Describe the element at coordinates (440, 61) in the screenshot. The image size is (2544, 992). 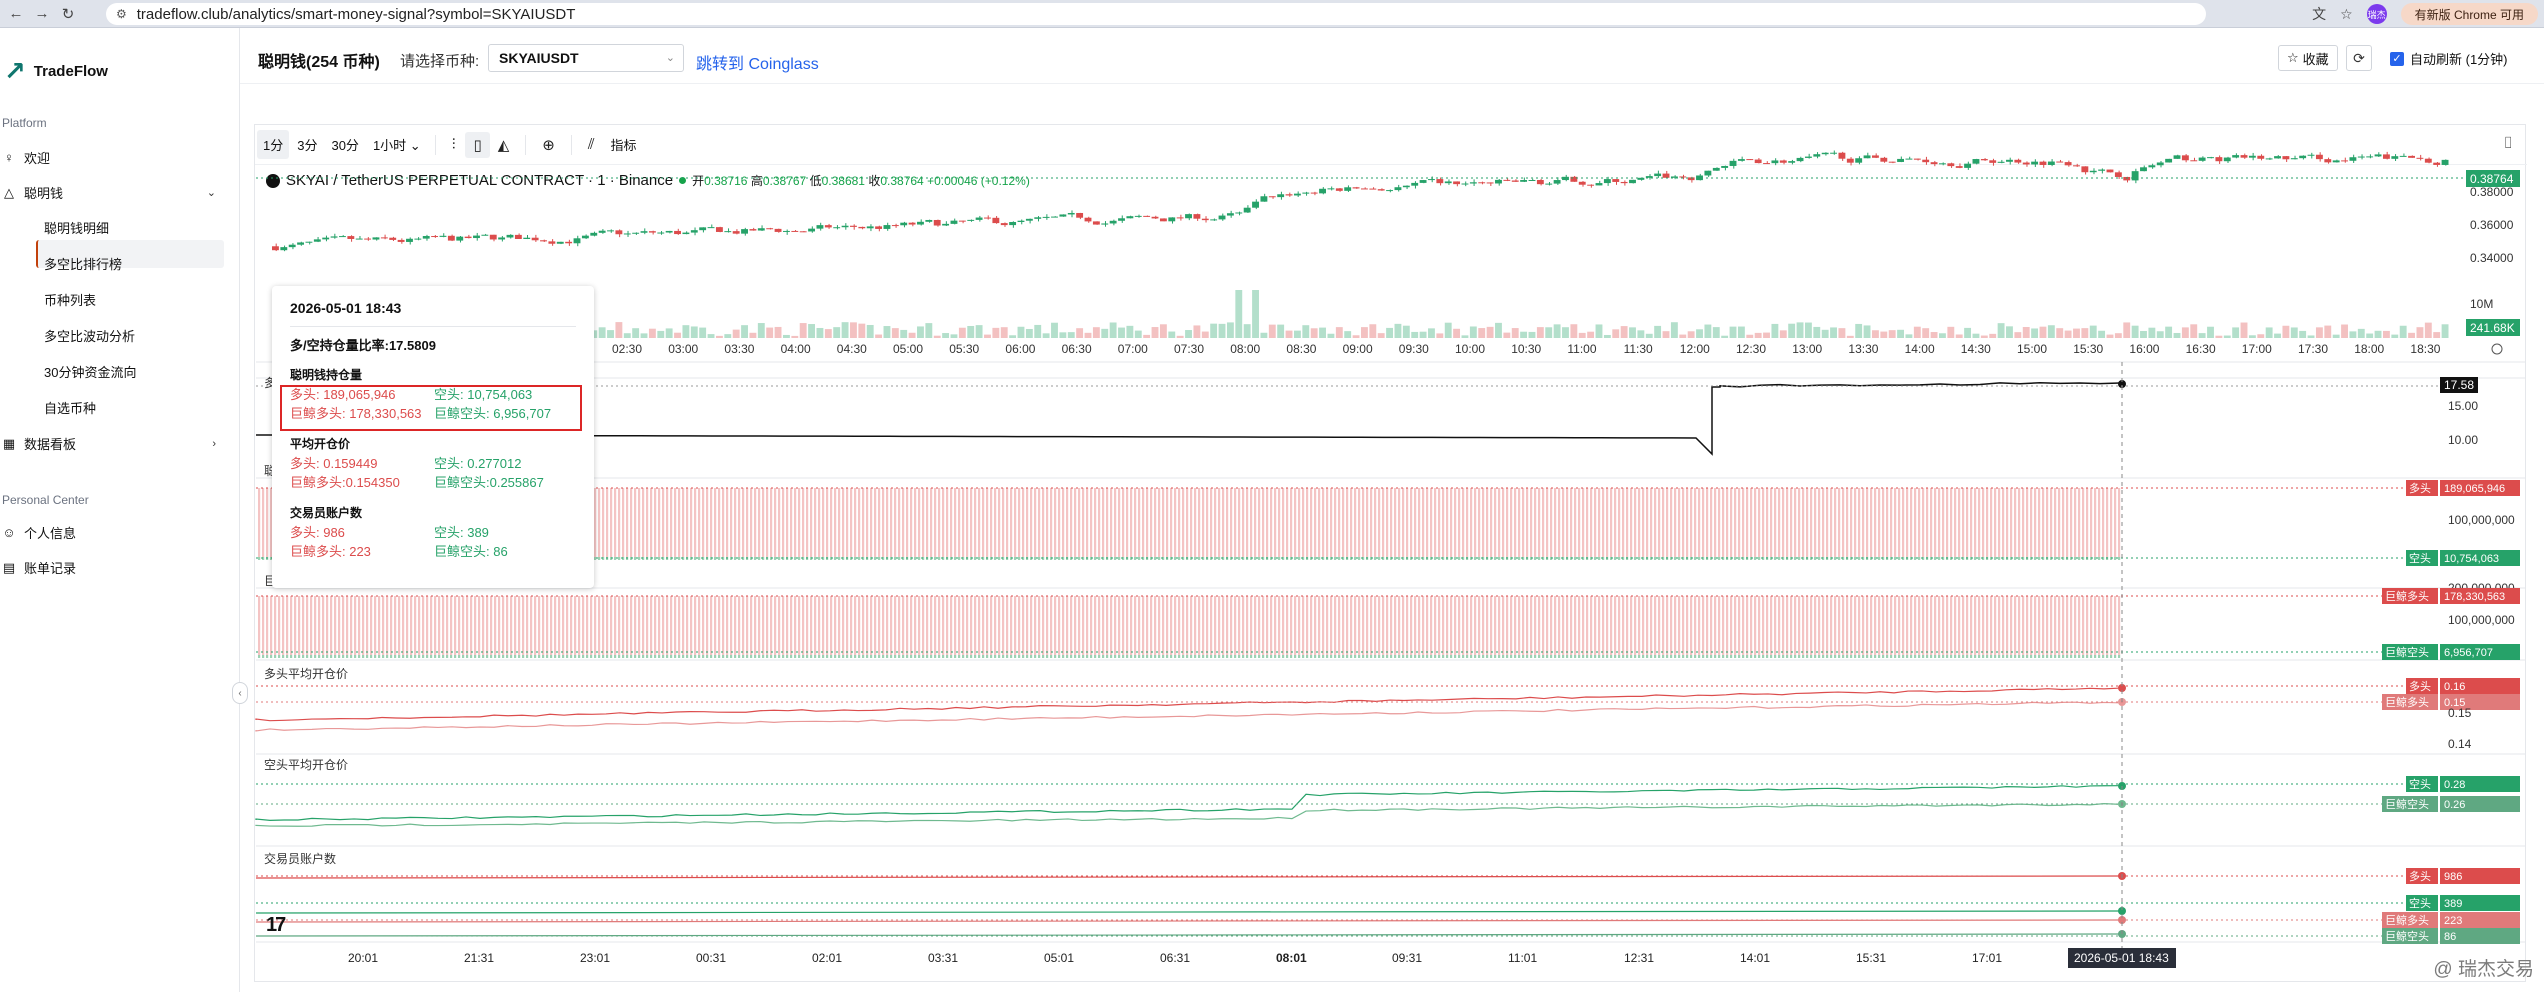
I see `symbol-select-label: 请选择币种:` at that location.